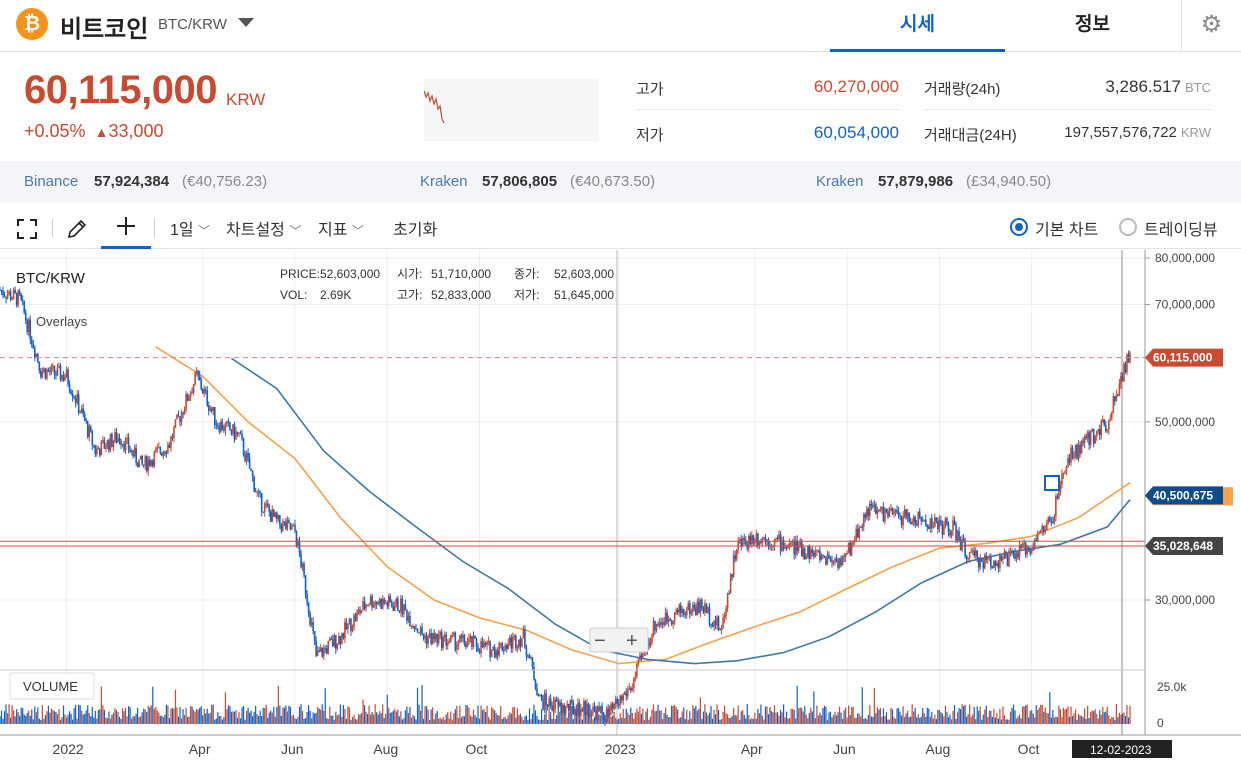 Image resolution: width=1241 pixels, height=768 pixels. I want to click on chevron-down-icon, so click(246, 22).